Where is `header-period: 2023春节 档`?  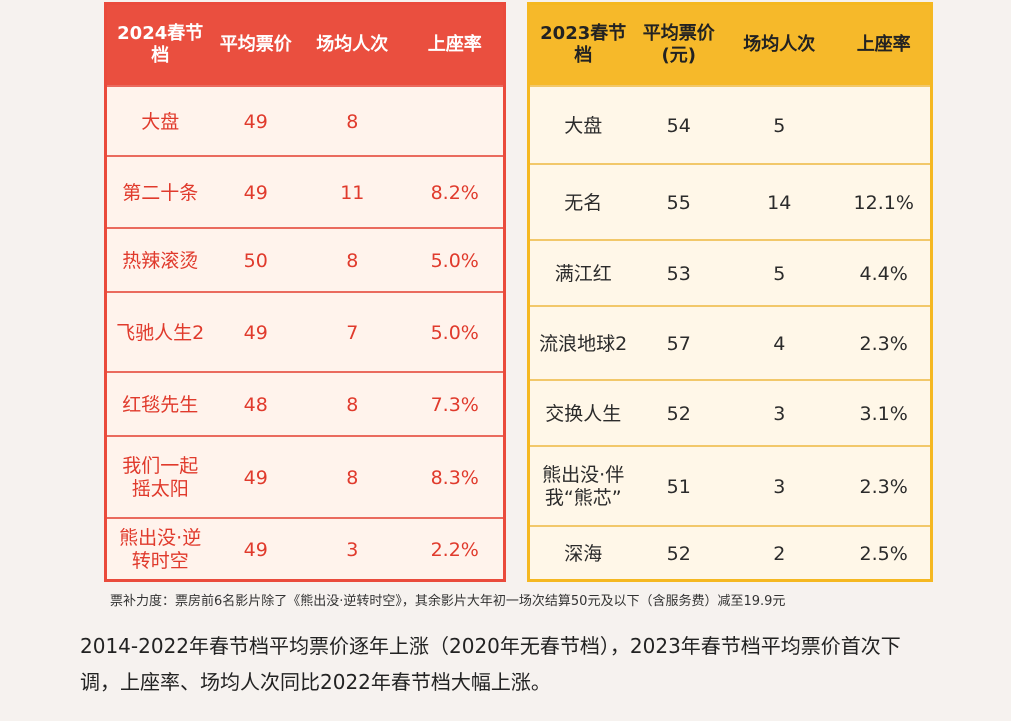
header-period: 2023春节 档 is located at coordinates (583, 44).